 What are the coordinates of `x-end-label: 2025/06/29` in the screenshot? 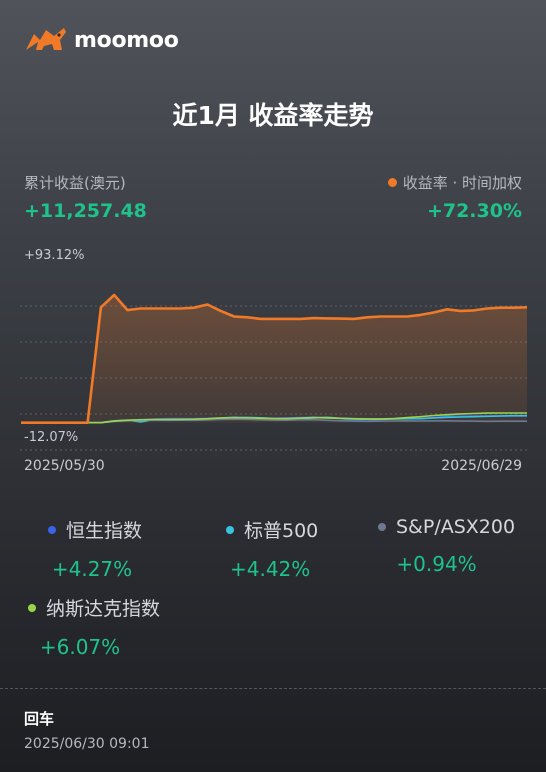 It's located at (481, 466).